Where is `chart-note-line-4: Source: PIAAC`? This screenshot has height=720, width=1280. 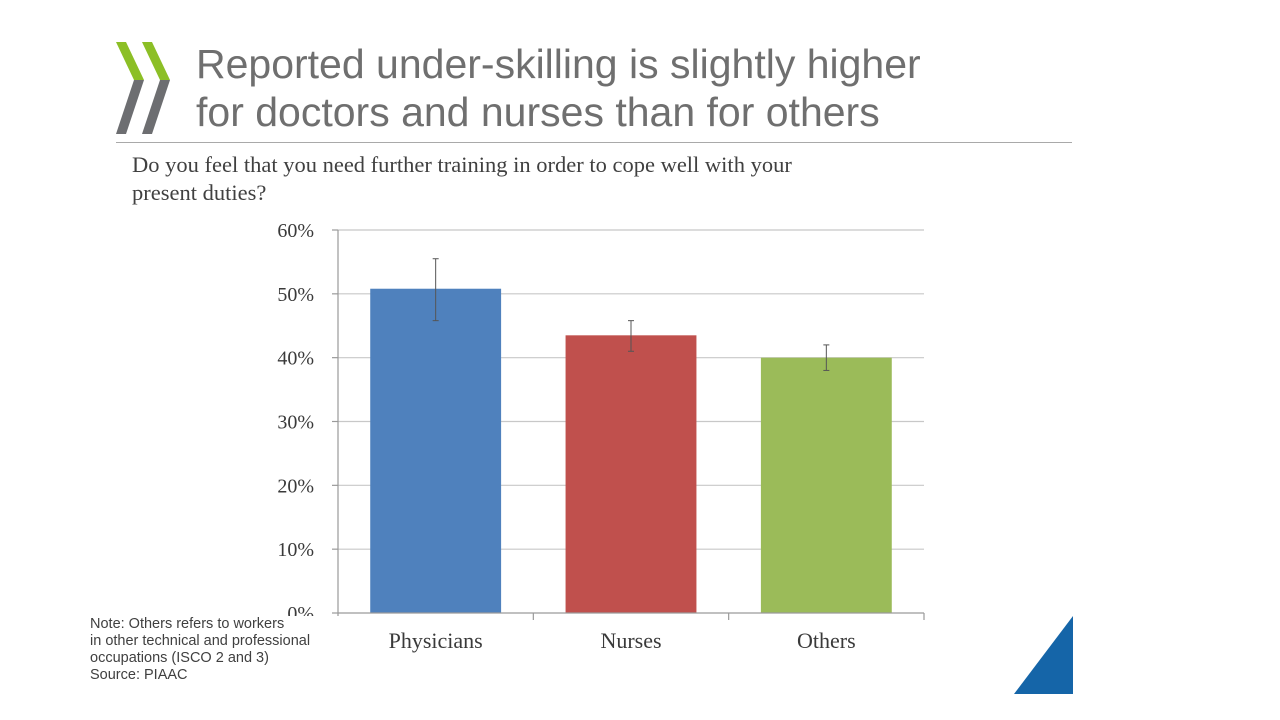
chart-note-line-4: Source: PIAAC is located at coordinates (139, 675).